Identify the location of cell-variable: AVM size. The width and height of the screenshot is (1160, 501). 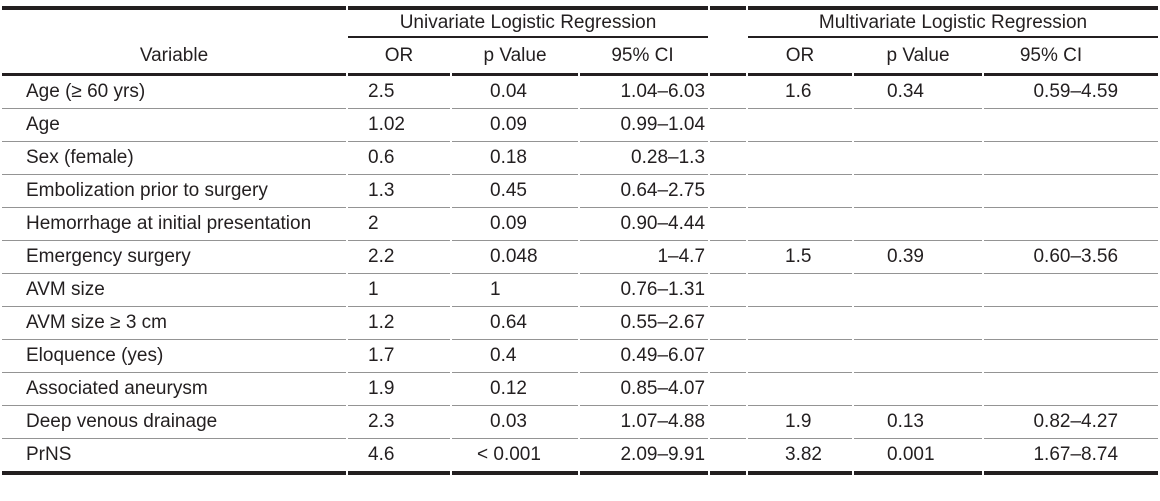
(174, 290).